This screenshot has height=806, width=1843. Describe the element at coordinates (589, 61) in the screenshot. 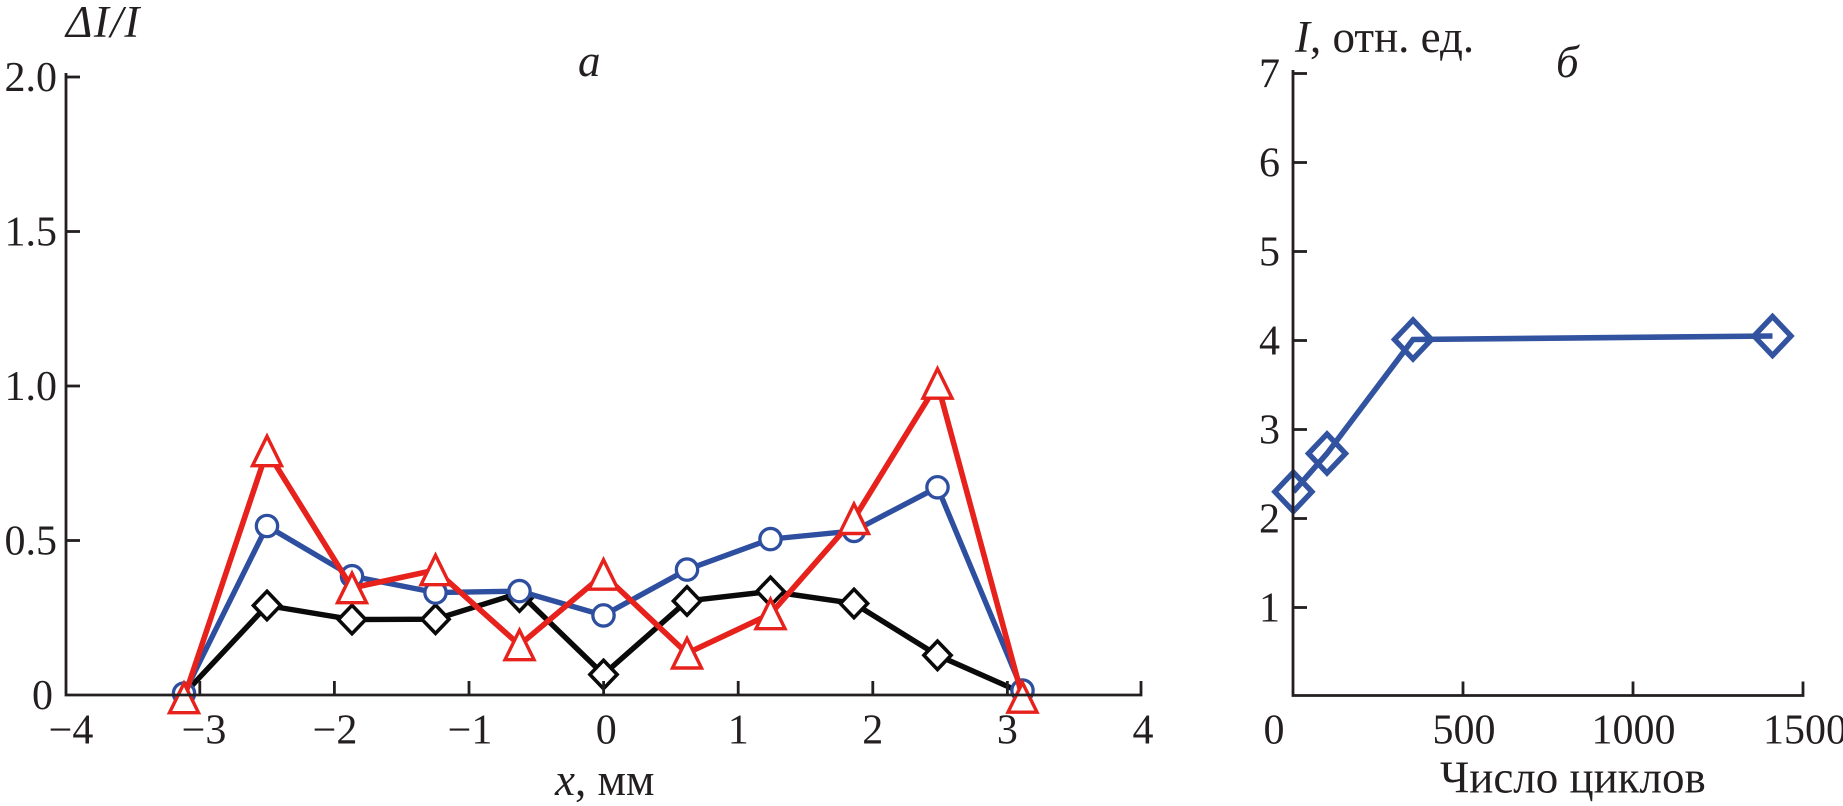

I see `svg-text: a` at that location.